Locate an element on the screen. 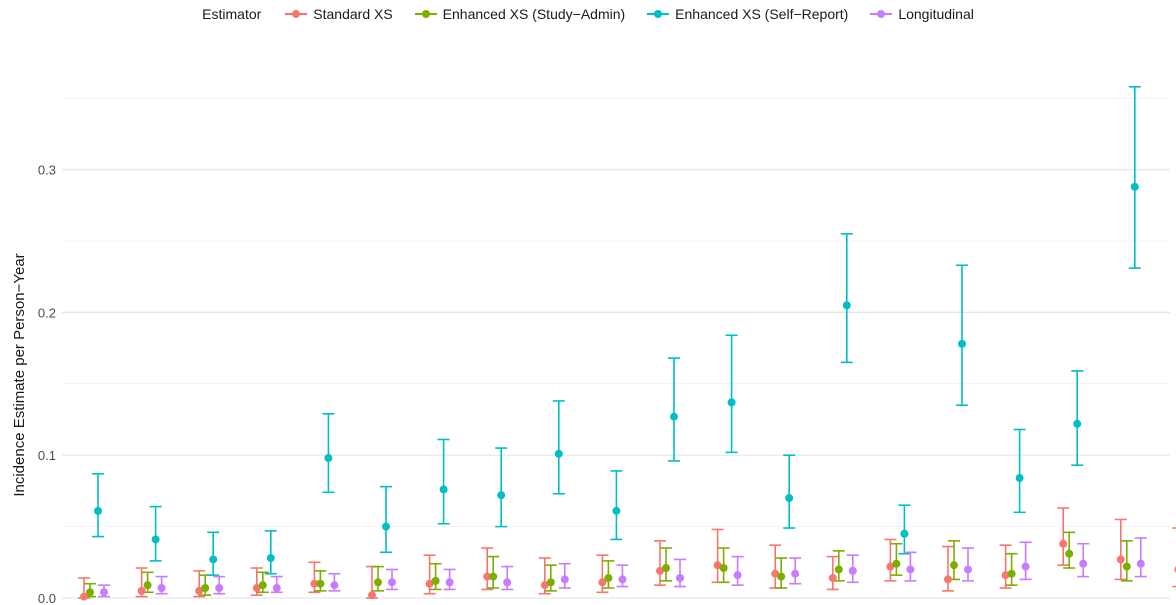 This screenshot has width=1176, height=605. legend-item-longitudinal: Longitudinal is located at coordinates (922, 14).